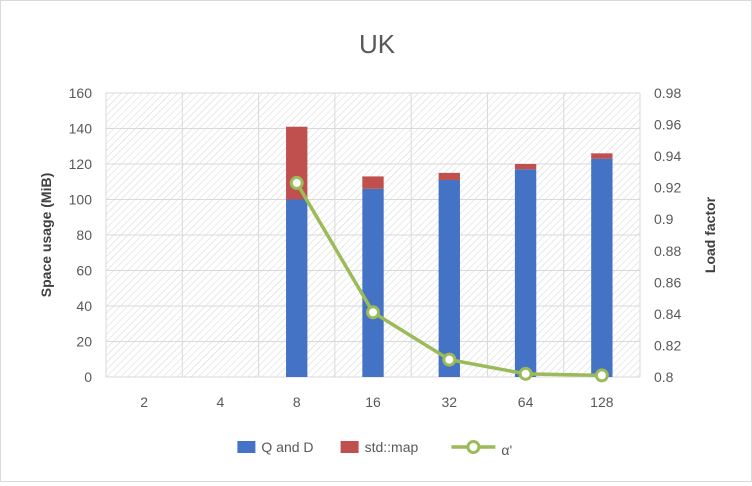  What do you see at coordinates (221, 402) in the screenshot?
I see `x-tick-label: 4` at bounding box center [221, 402].